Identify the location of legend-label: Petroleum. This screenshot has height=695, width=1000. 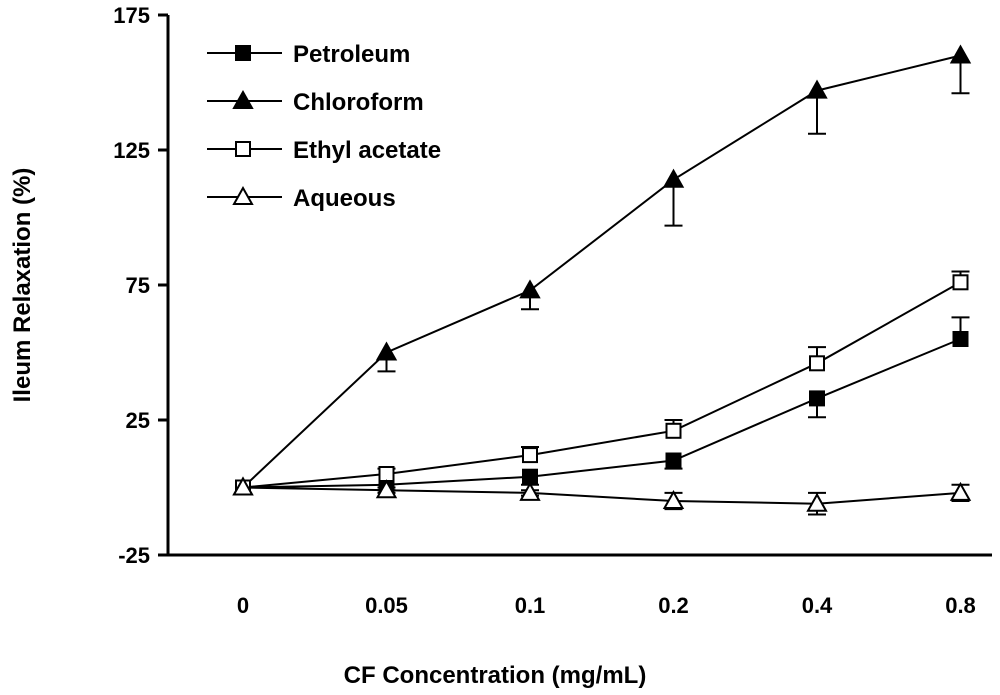
(351, 54).